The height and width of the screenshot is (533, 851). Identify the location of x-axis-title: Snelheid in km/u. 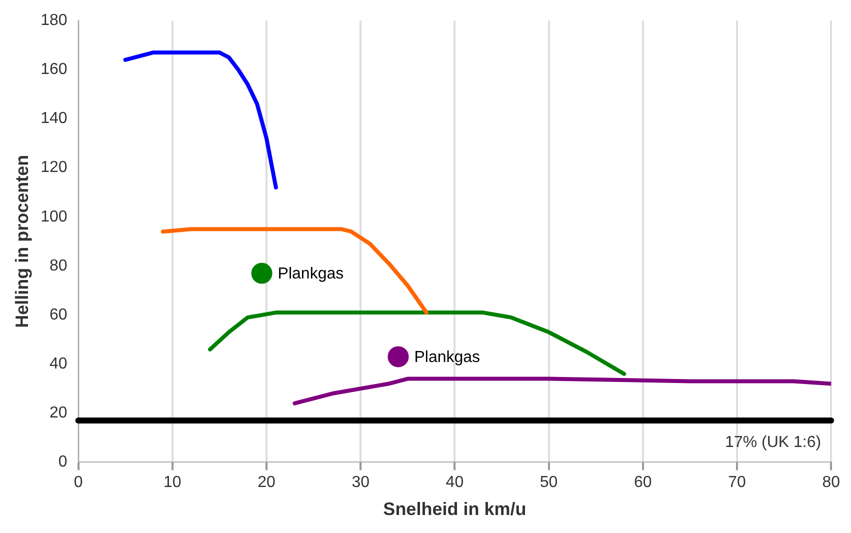
(454, 509).